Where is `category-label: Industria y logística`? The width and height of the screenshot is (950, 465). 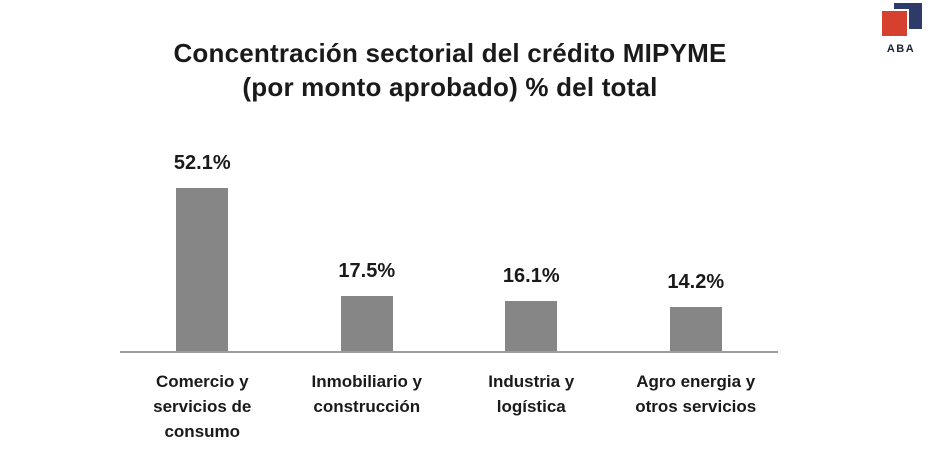 category-label: Industria y logística is located at coordinates (531, 406).